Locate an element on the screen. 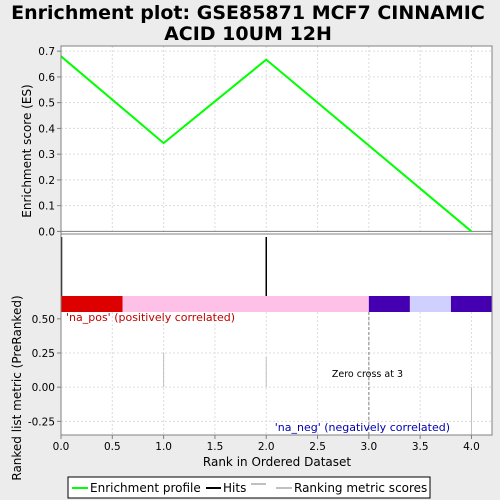 The image size is (500, 500). x-tick-label: 1.0 is located at coordinates (163, 447).